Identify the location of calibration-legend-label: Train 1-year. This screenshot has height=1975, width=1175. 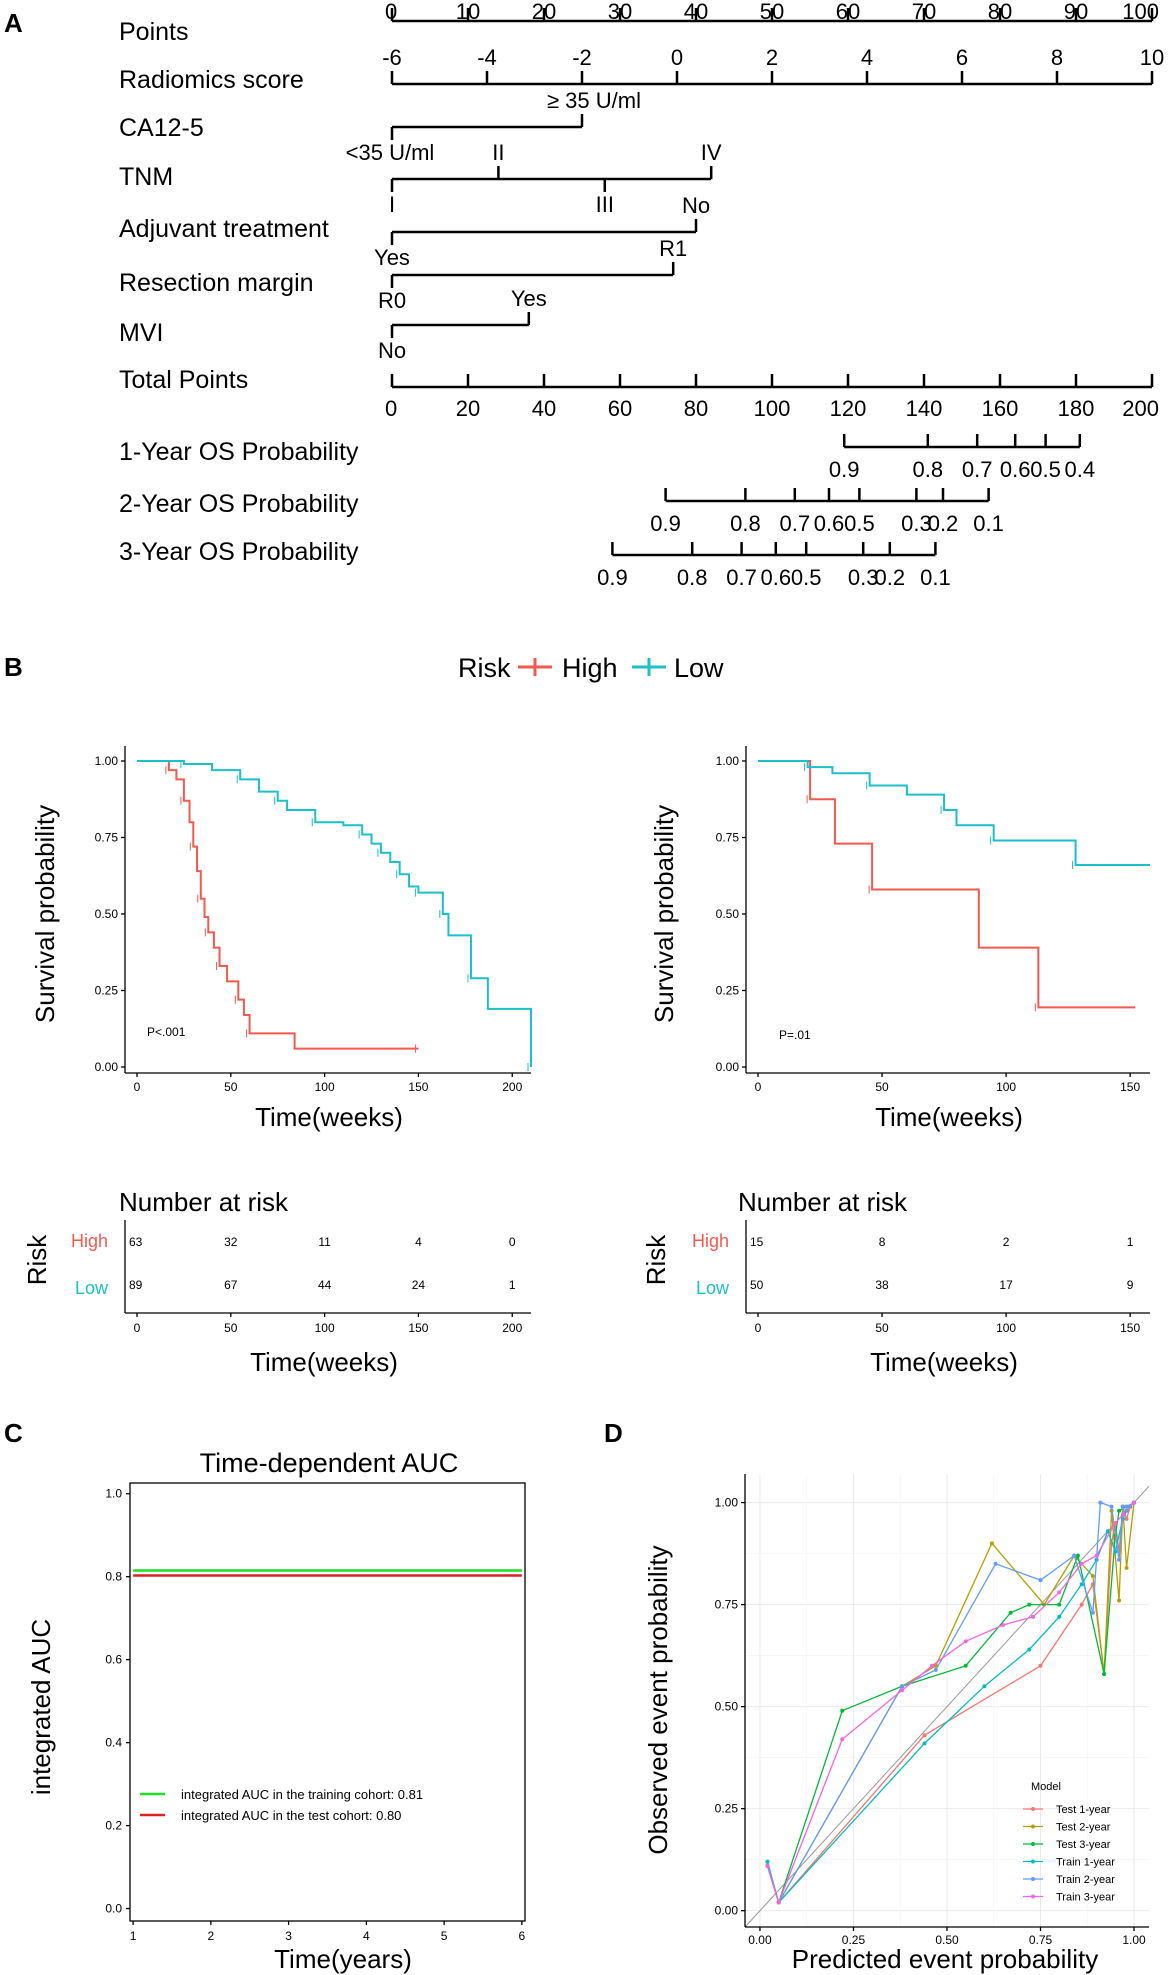
(1085, 1863).